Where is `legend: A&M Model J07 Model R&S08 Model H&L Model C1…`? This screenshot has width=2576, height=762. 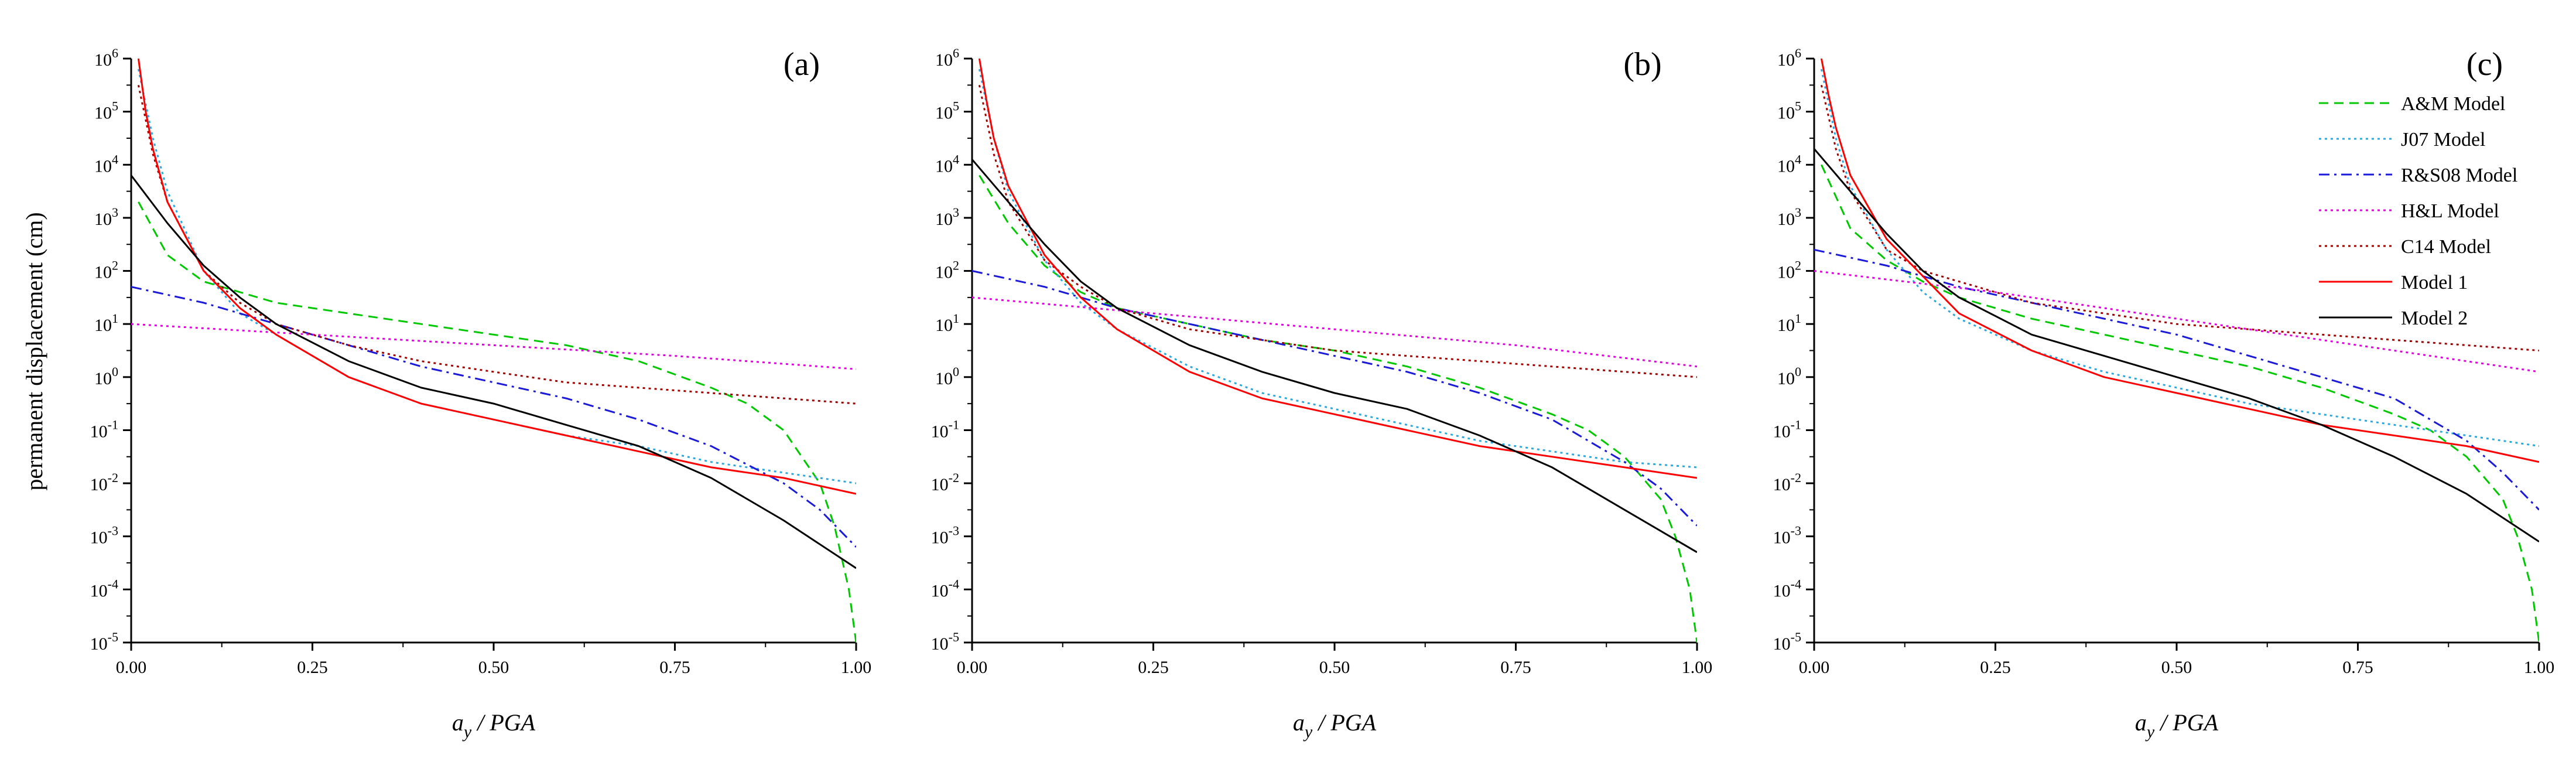
legend: A&M Model J07 Model R&S08 Model H&L Model C1… is located at coordinates (2418, 211).